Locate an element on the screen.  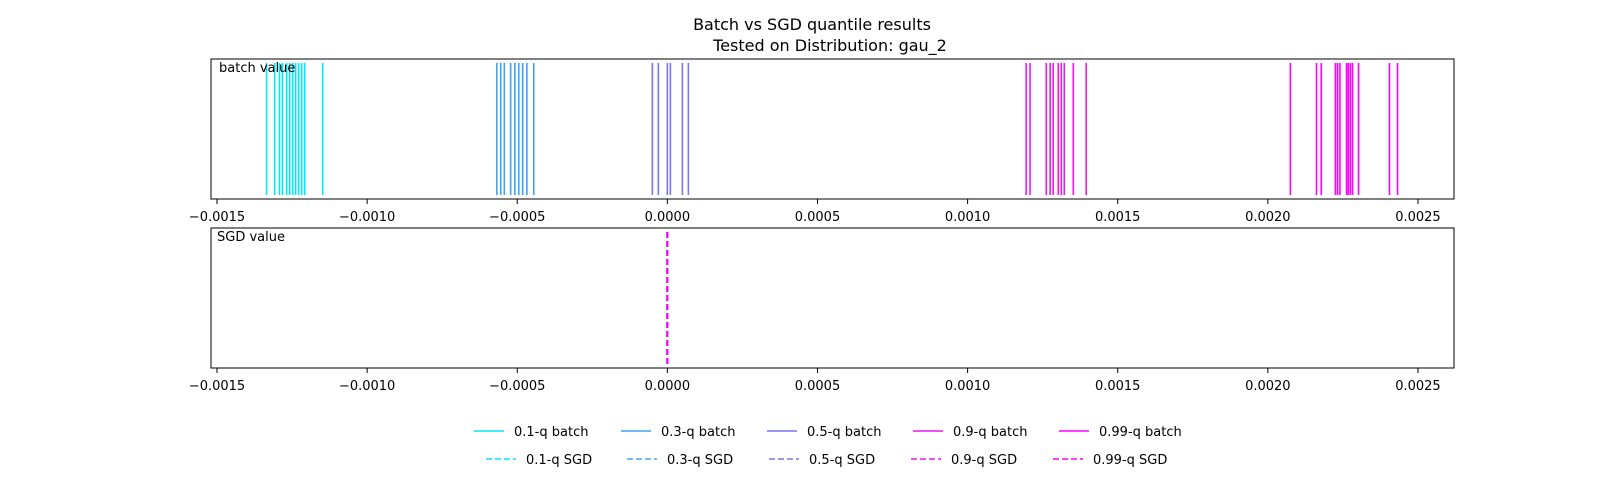
panel-label: batch value is located at coordinates (257, 68).